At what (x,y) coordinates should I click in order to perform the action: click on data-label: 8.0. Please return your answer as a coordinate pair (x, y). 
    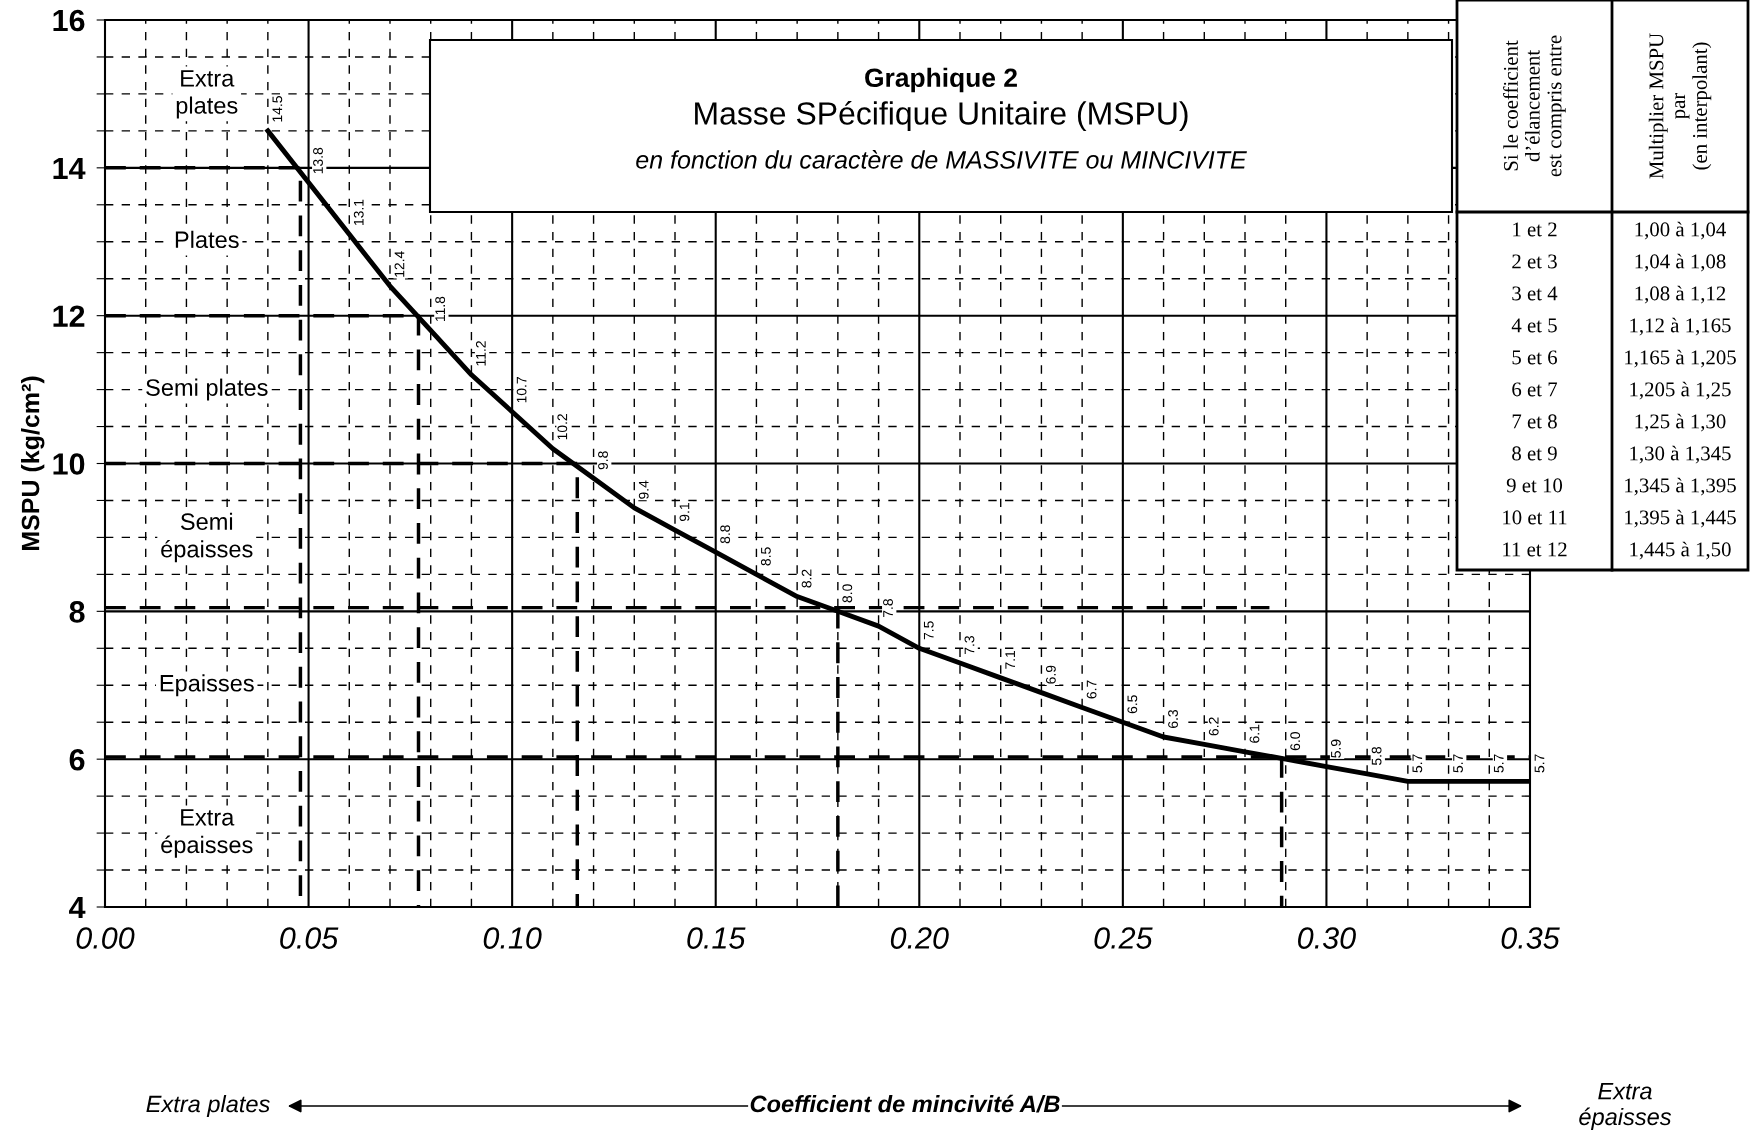
    Looking at the image, I should click on (847, 593).